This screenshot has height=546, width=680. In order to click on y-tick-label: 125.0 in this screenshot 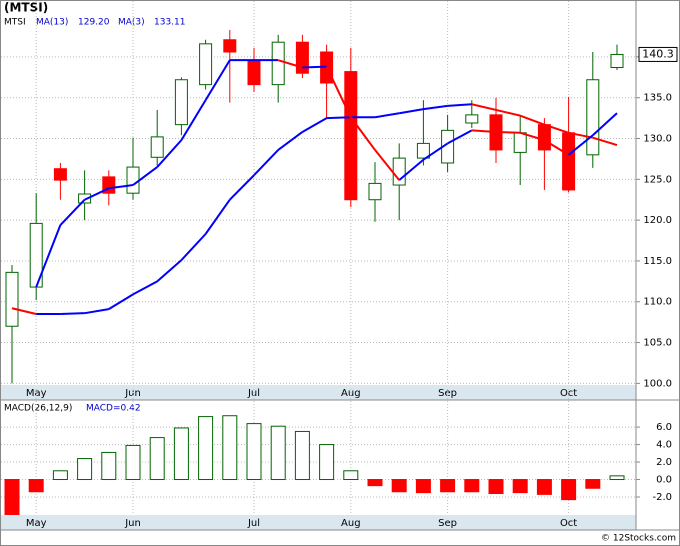, I will do `click(657, 179)`.